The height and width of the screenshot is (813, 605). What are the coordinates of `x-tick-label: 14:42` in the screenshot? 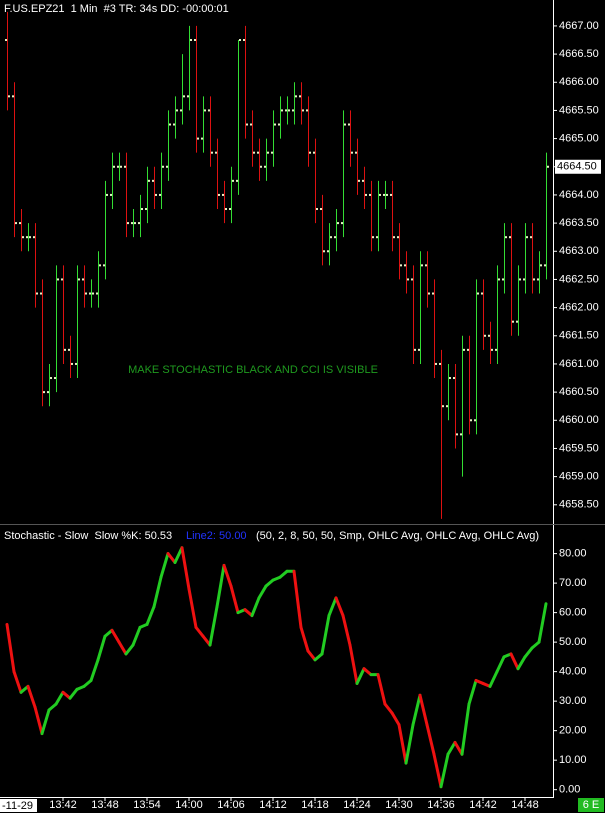 It's located at (483, 805).